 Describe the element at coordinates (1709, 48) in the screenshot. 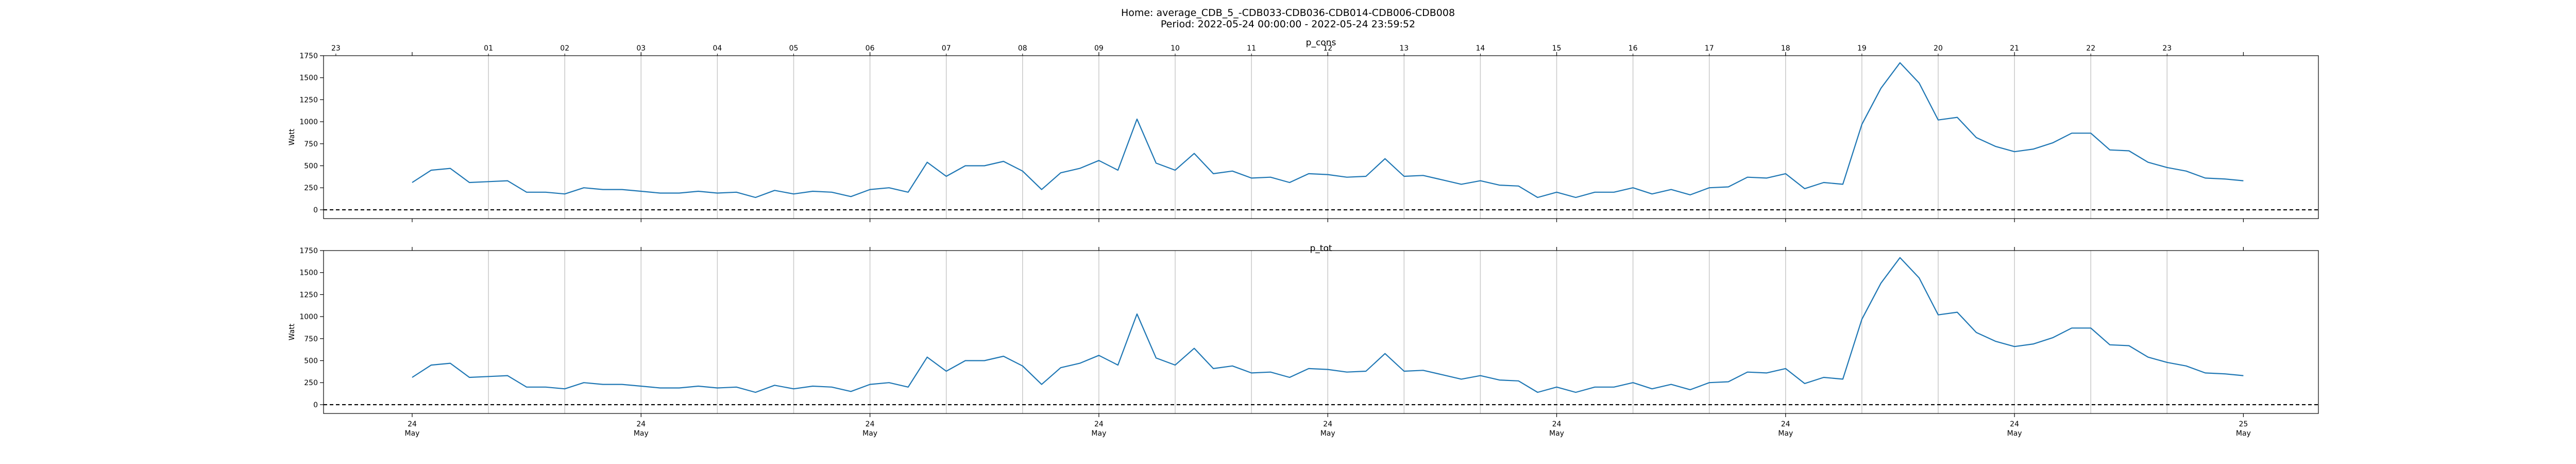

I see `hour-tick-label: 17` at that location.